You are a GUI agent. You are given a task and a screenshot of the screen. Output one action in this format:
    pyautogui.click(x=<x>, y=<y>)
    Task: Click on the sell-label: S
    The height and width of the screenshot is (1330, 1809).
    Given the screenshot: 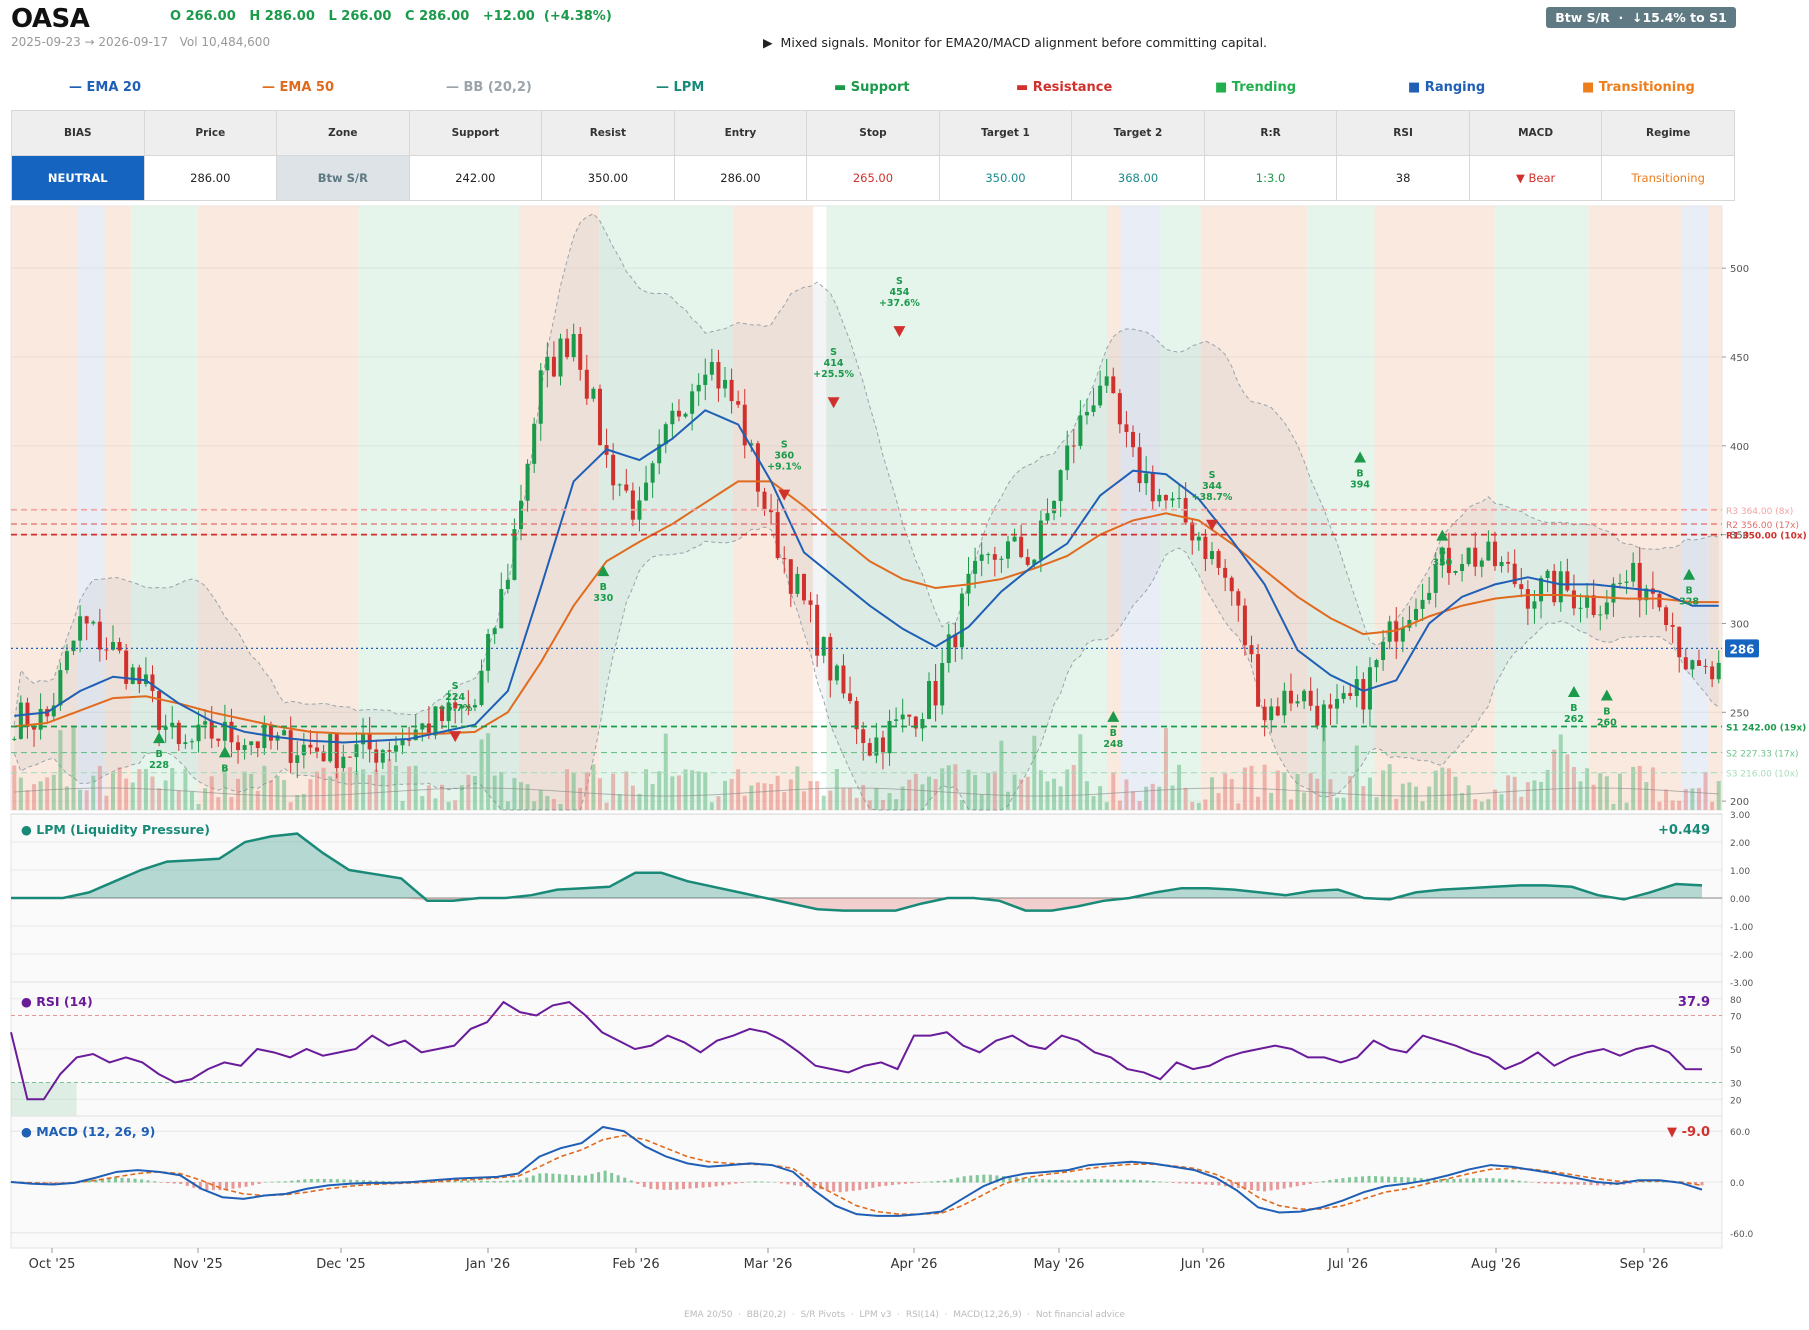 What is the action you would take?
    pyautogui.click(x=899, y=281)
    